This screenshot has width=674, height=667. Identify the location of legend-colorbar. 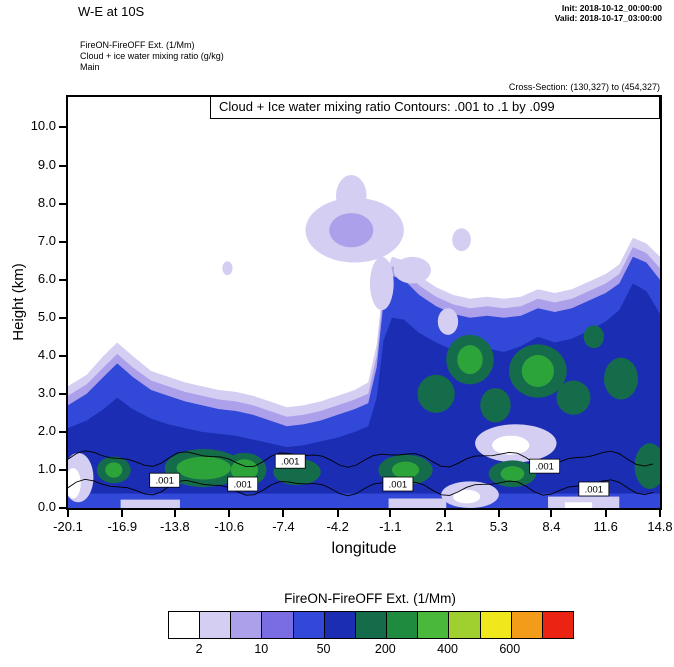
(371, 625).